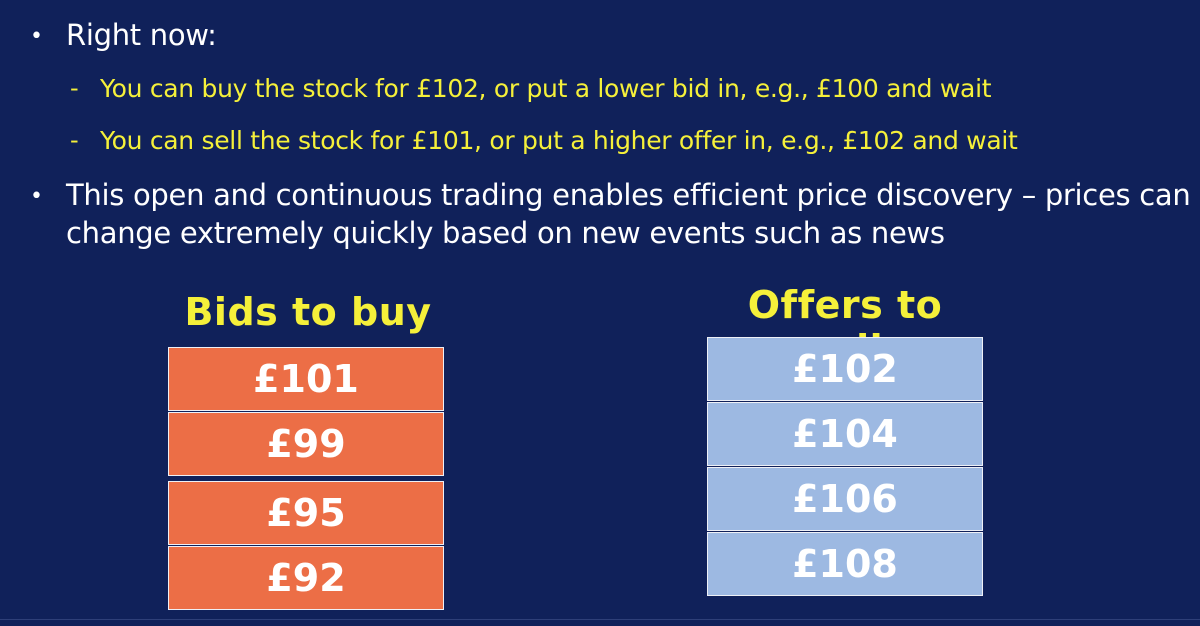 The height and width of the screenshot is (626, 1200). What do you see at coordinates (845, 434) in the screenshot?
I see `offer-cell: £104` at bounding box center [845, 434].